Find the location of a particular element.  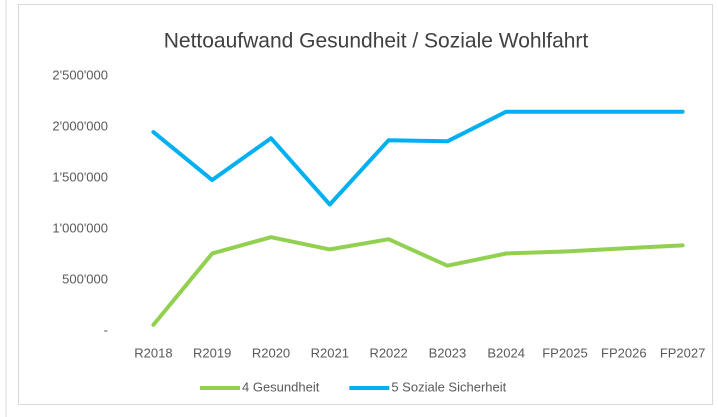

x-tick-label: R2020 is located at coordinates (271, 352).